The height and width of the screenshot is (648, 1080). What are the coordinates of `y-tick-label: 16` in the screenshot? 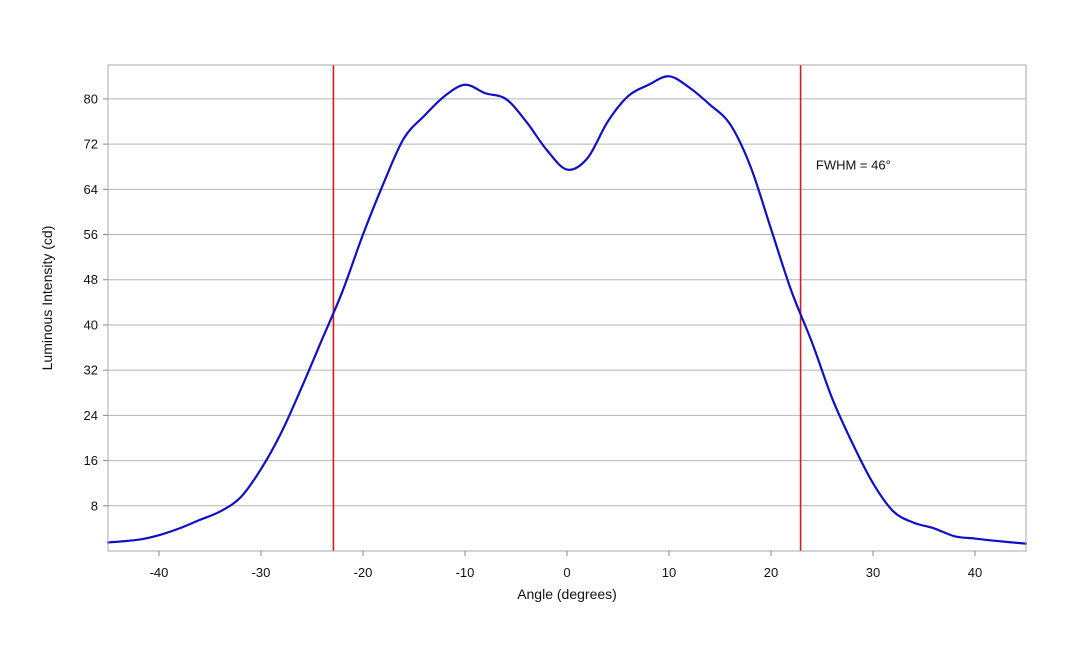 It's located at (91, 460).